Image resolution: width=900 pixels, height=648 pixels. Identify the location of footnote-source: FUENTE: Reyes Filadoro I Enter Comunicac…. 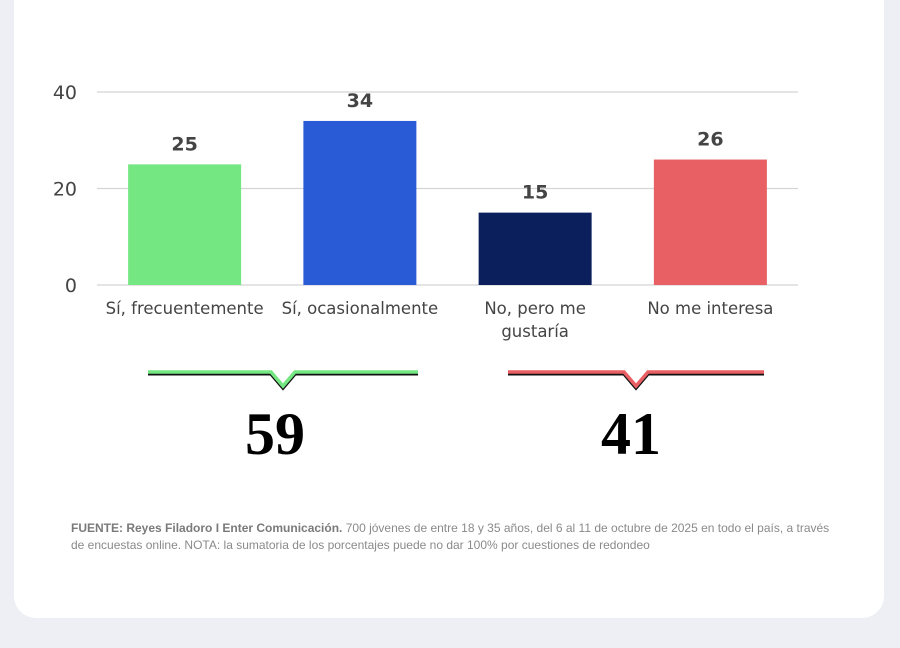
(207, 528).